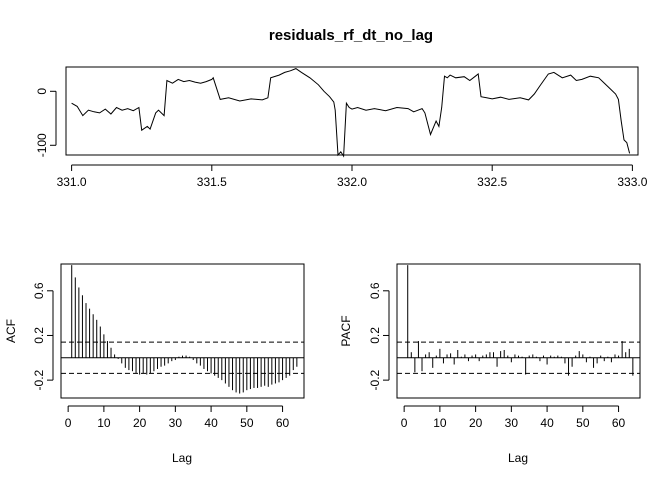 The height and width of the screenshot is (480, 672). I want to click on chart-title: residuals_rf_dt_no_lag, so click(351, 35).